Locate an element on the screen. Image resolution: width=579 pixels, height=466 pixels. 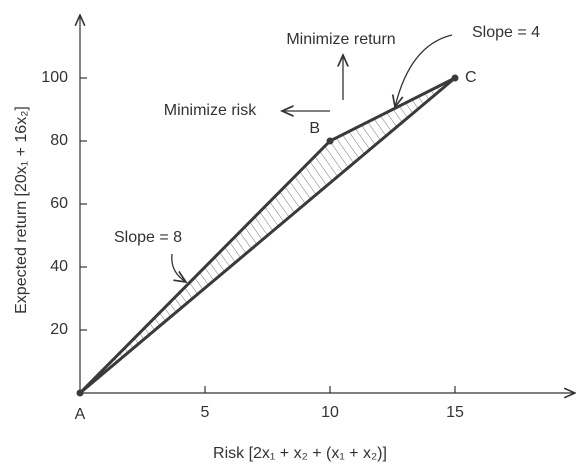
annotation: Minimize risk is located at coordinates (210, 110).